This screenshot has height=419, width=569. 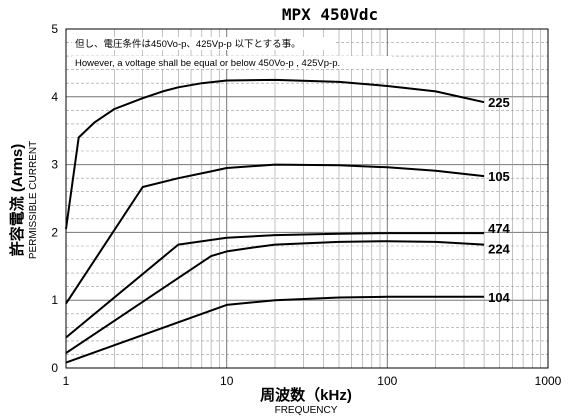 What do you see at coordinates (54, 198) in the screenshot?
I see `y-tick-labels: 0 1 2 3 4 5` at bounding box center [54, 198].